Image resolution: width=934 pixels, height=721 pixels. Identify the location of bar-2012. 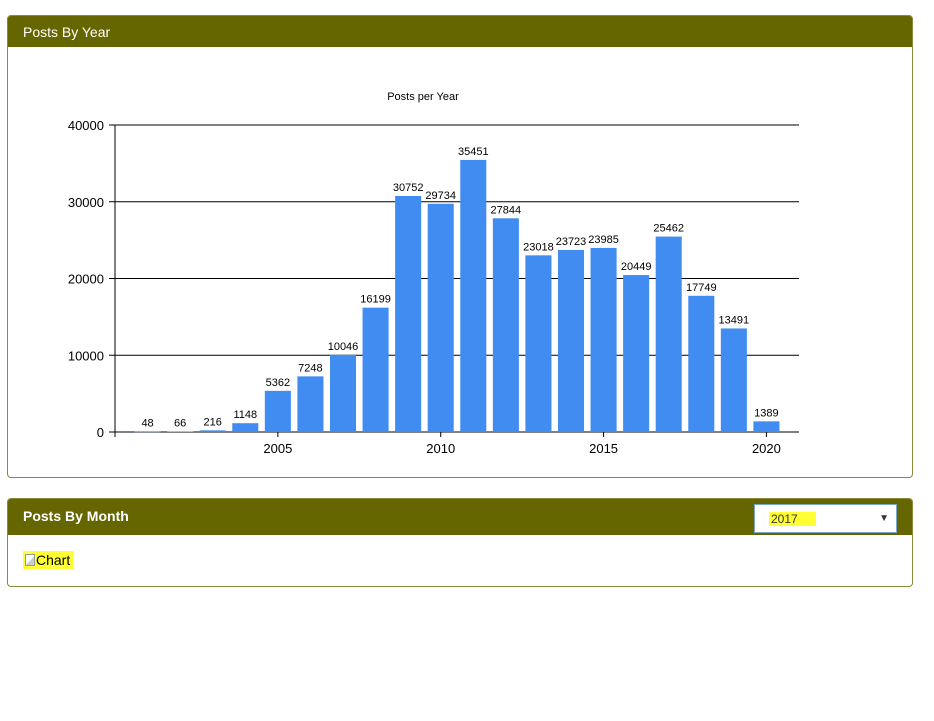
(505, 325).